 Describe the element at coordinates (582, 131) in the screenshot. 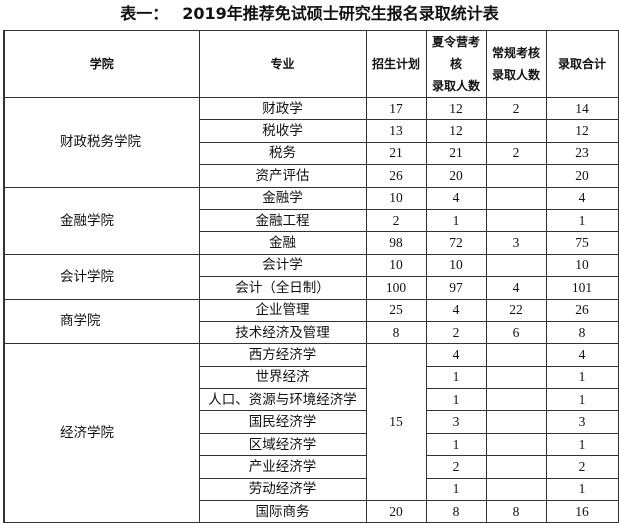

I see `total-cell: 12` at that location.